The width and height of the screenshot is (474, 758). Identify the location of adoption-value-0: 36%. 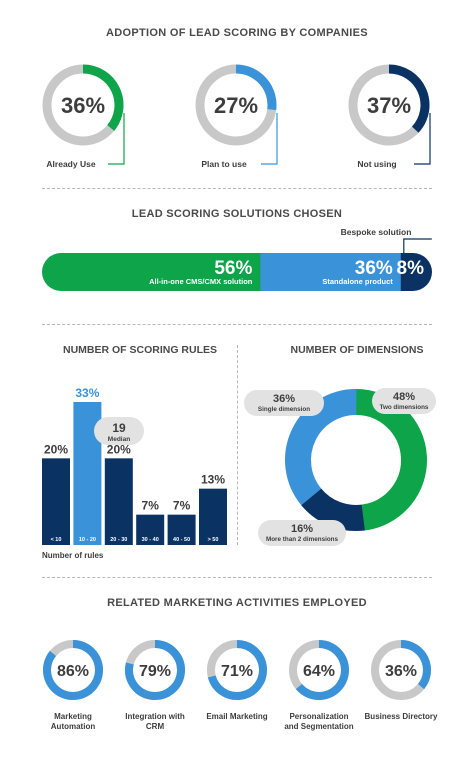
(83, 105).